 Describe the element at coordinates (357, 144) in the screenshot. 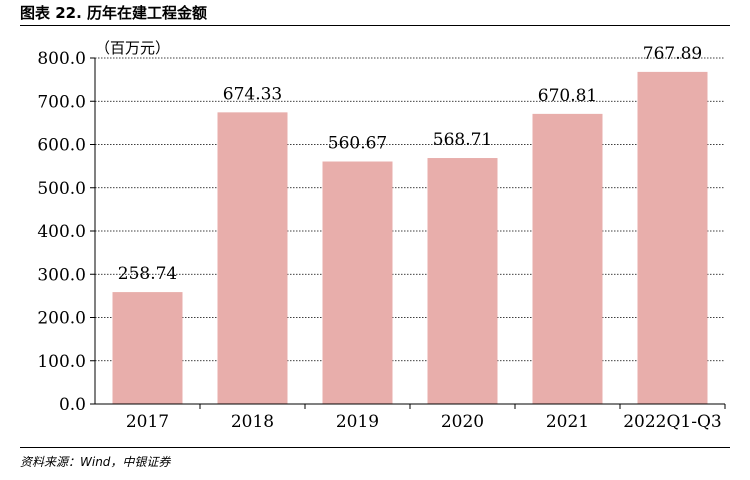

I see `data-label: 560.67` at that location.